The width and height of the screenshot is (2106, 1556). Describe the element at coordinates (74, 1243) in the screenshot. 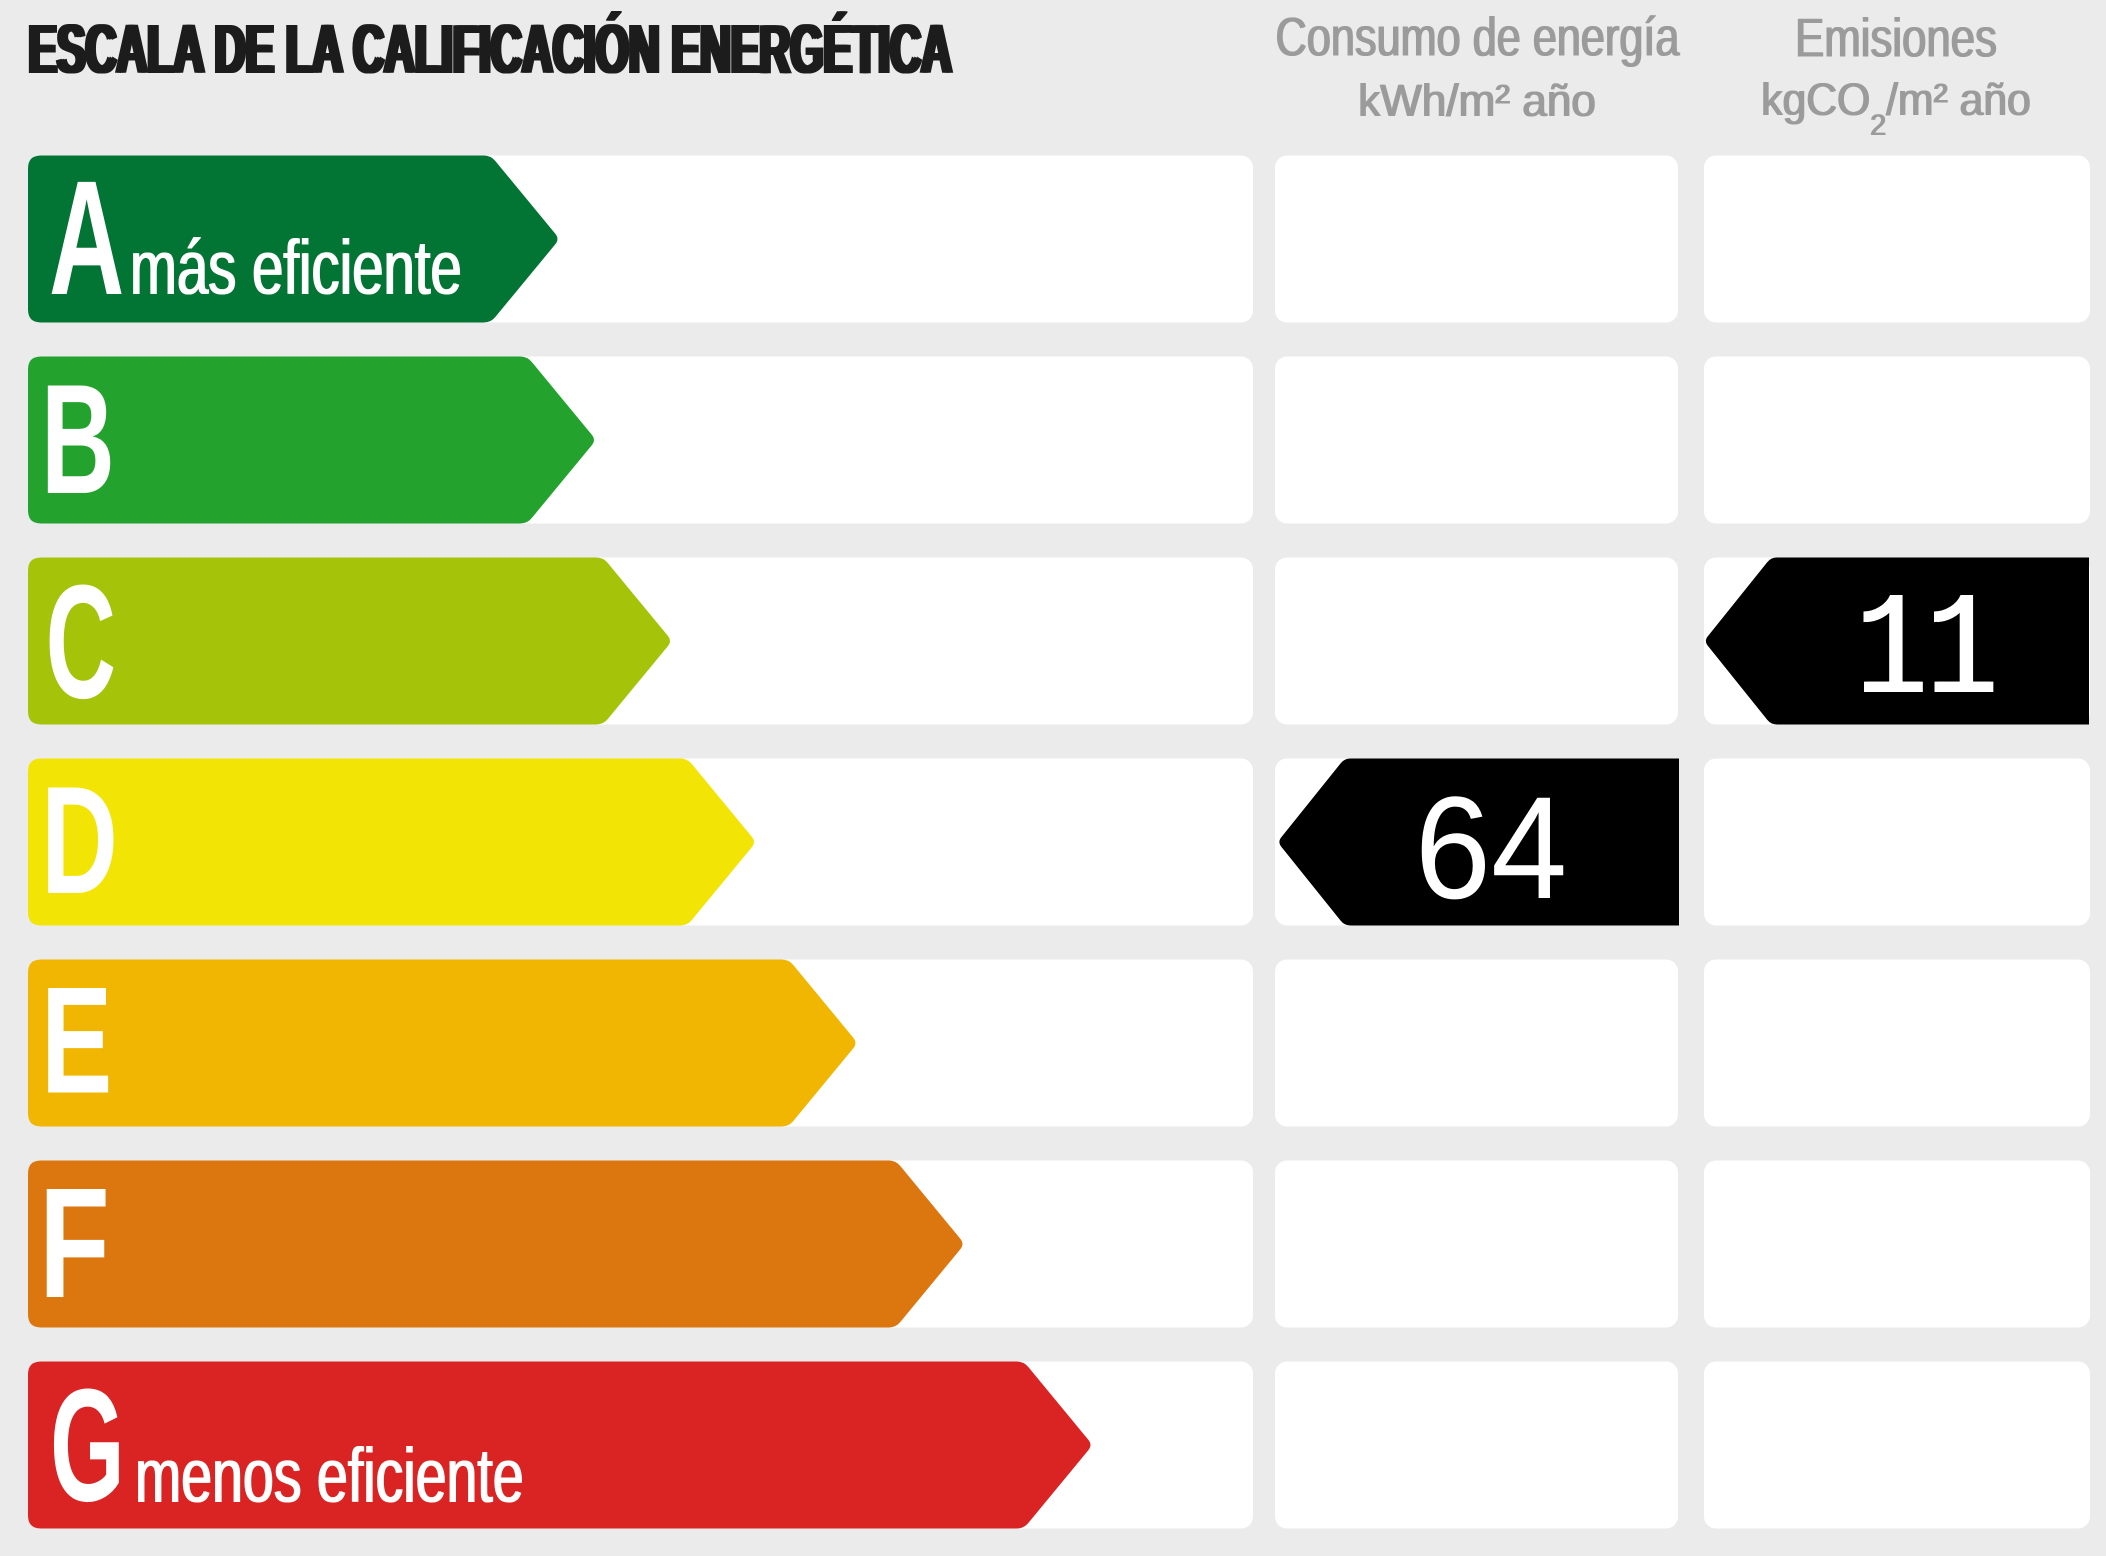

I see `svg-text: F` at that location.